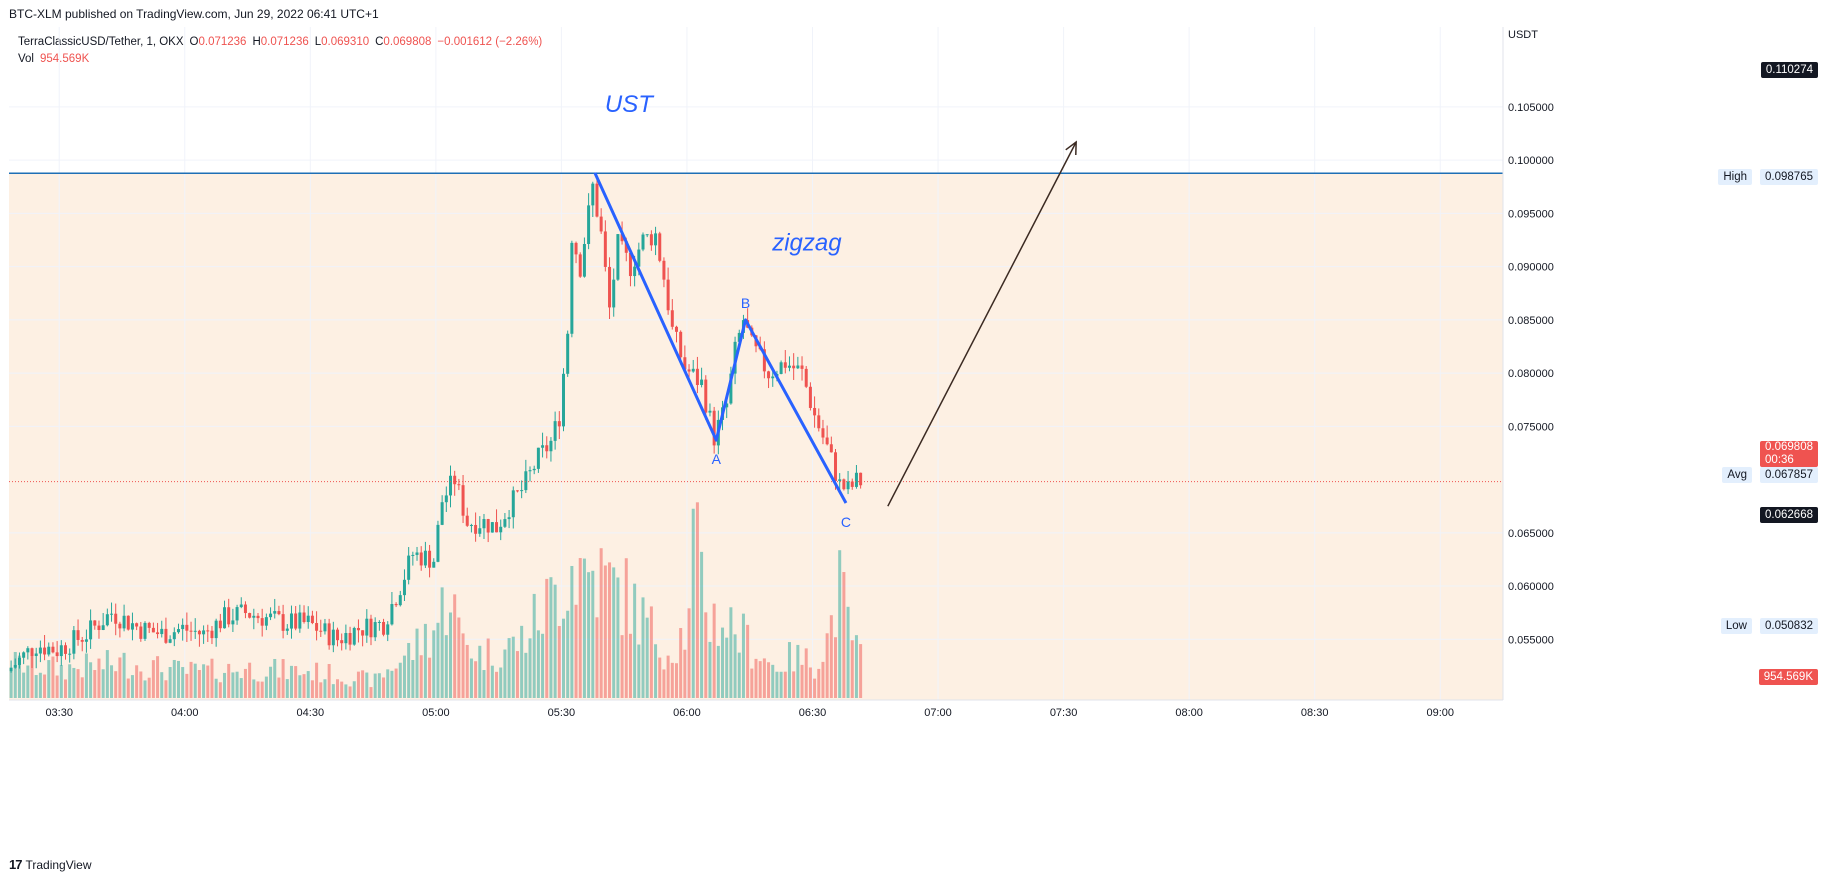 The image size is (1834, 882). What do you see at coordinates (982, 323) in the screenshot?
I see `projection-arrow` at bounding box center [982, 323].